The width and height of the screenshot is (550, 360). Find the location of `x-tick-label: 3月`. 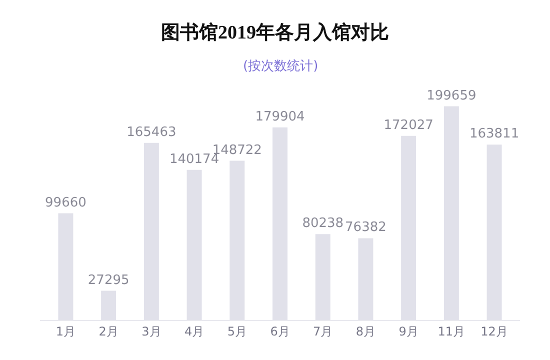

x-tick-label: 3月 is located at coordinates (152, 331).